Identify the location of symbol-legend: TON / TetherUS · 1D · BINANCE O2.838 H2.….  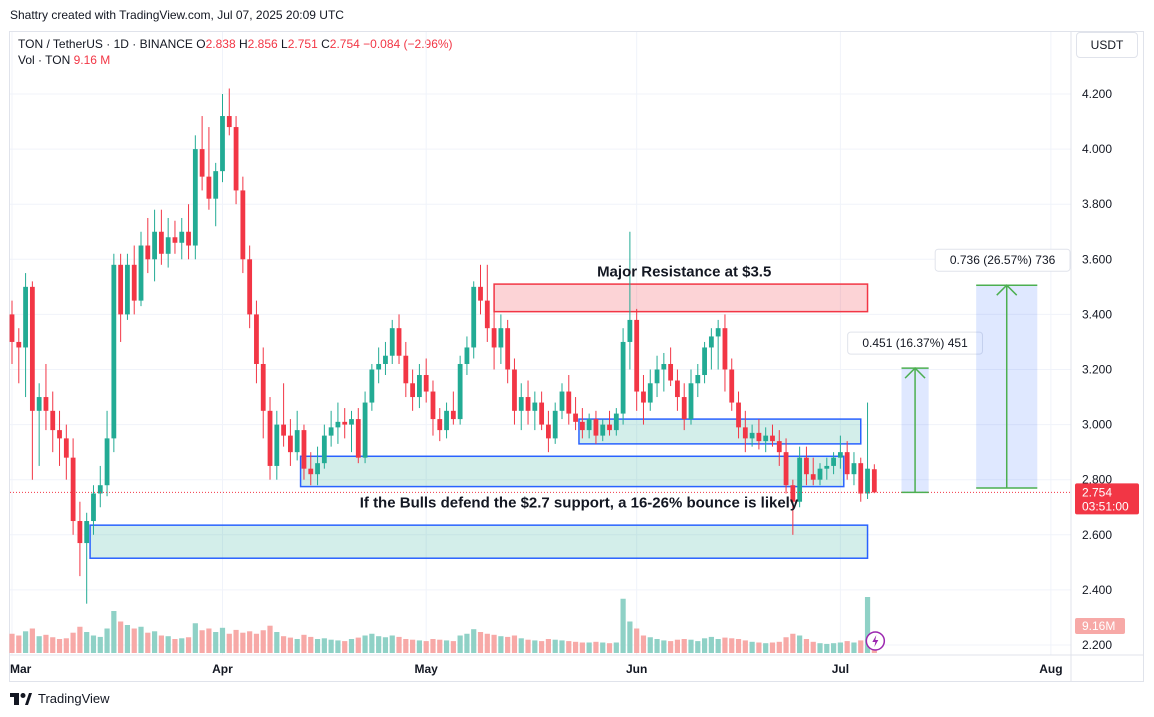
(235, 52).